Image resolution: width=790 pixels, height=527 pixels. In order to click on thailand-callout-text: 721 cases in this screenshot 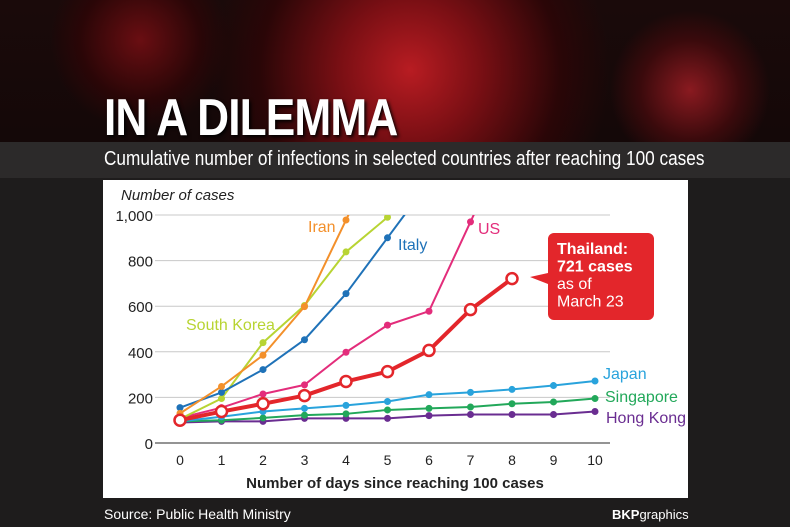, I will do `click(595, 267)`.